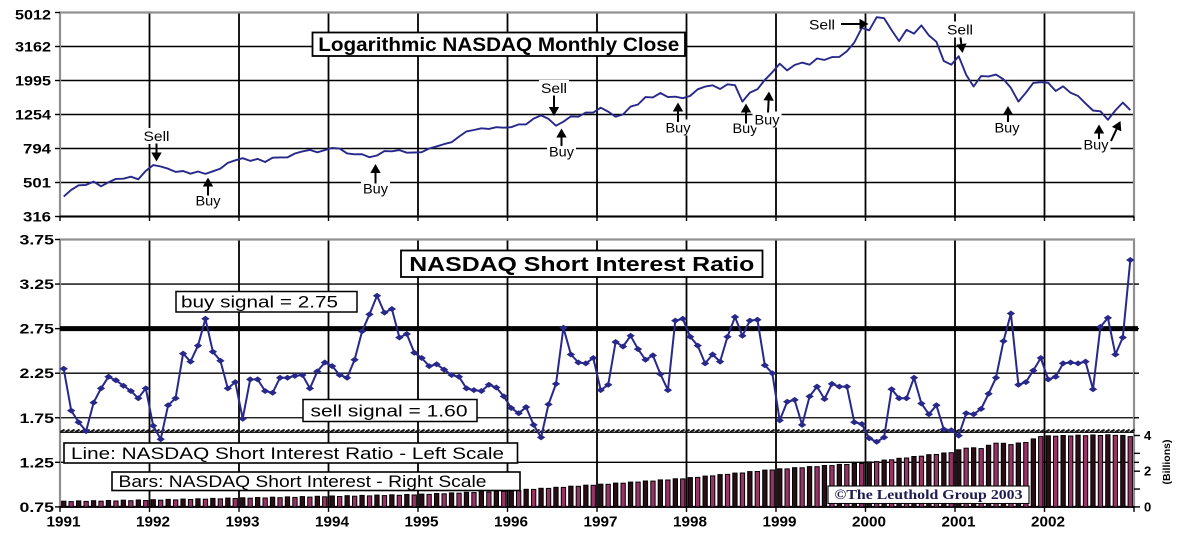 The height and width of the screenshot is (537, 1184). What do you see at coordinates (690, 522) in the screenshot?
I see `svg-text: 1998` at bounding box center [690, 522].